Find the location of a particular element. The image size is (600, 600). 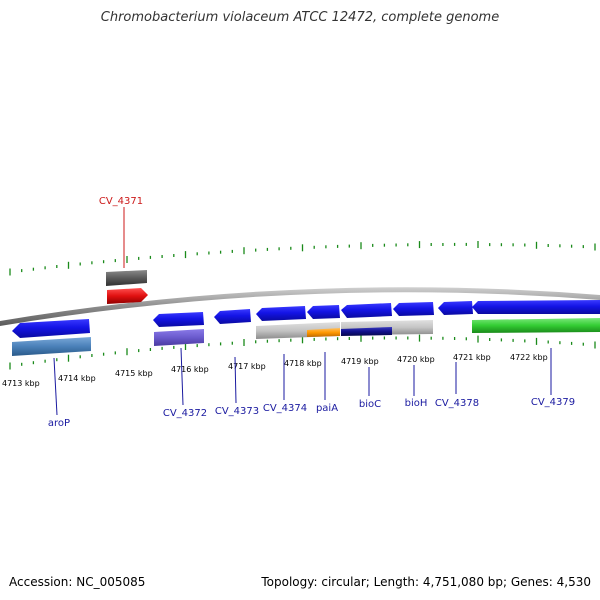

gene-cv-4371-arrow is located at coordinates (127, 296).